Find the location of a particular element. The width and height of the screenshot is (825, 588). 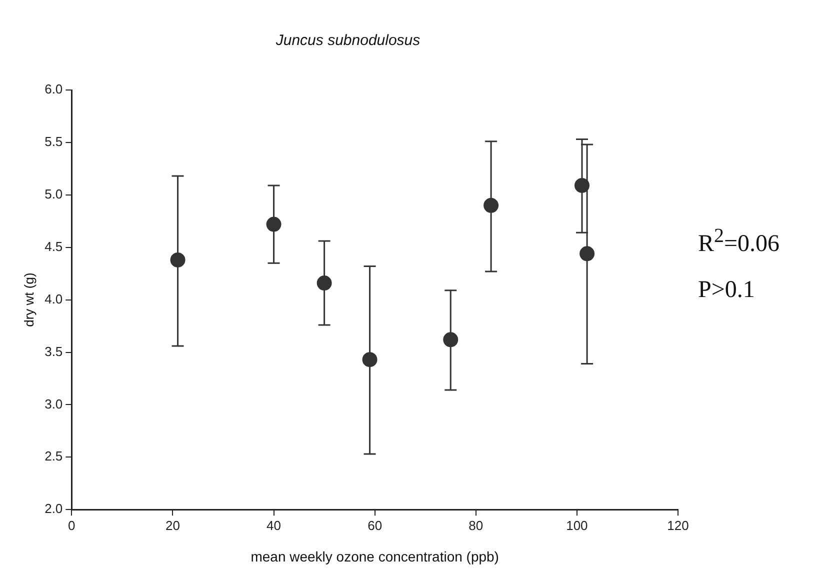

y-tick-label: 6.0 is located at coordinates (53, 89).